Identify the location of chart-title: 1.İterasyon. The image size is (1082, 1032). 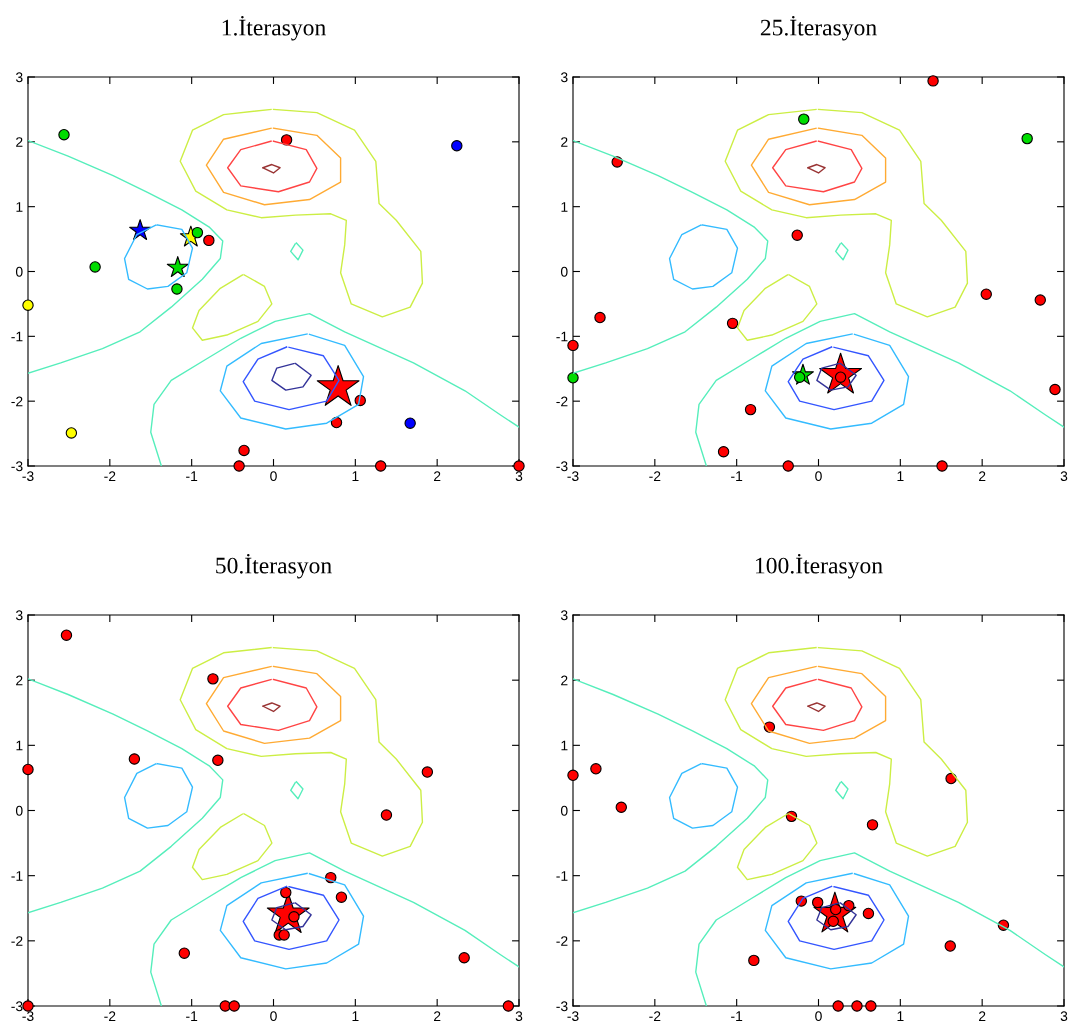
(274, 28).